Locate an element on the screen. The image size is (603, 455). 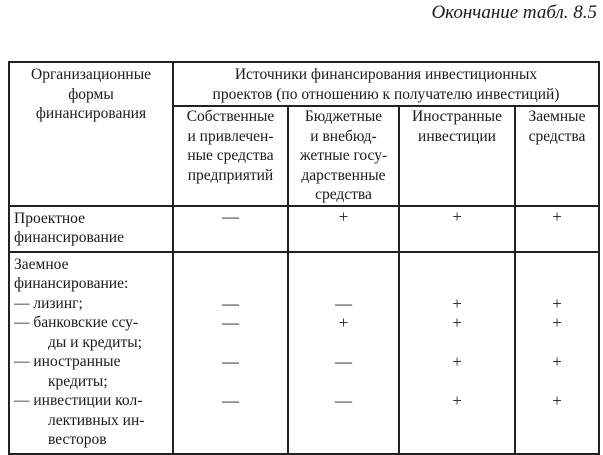
row-label: Проектное финансирование is located at coordinates (91, 228).